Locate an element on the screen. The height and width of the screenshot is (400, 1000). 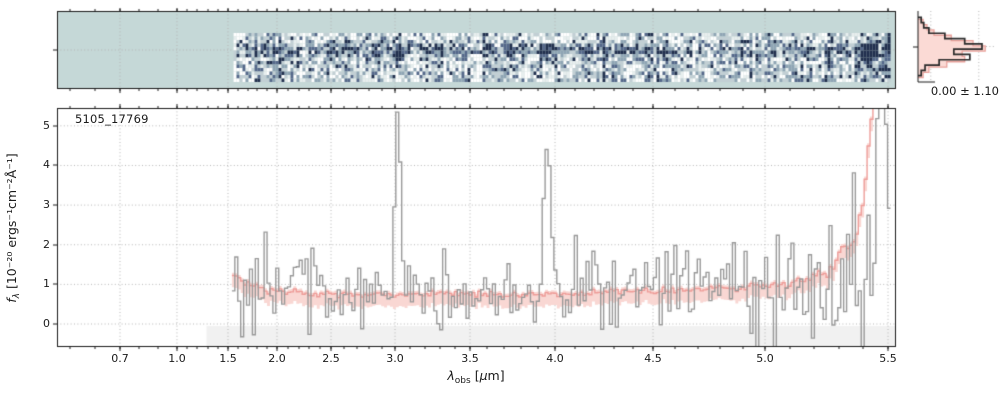
xlabel-mu: μ is located at coordinates (483, 375).